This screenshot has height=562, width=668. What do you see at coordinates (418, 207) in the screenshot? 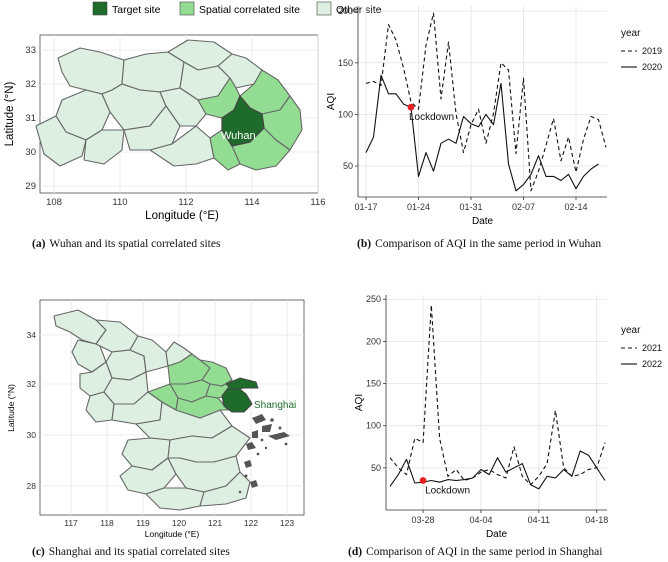
I see `x-tick-label: 01-24` at bounding box center [418, 207].